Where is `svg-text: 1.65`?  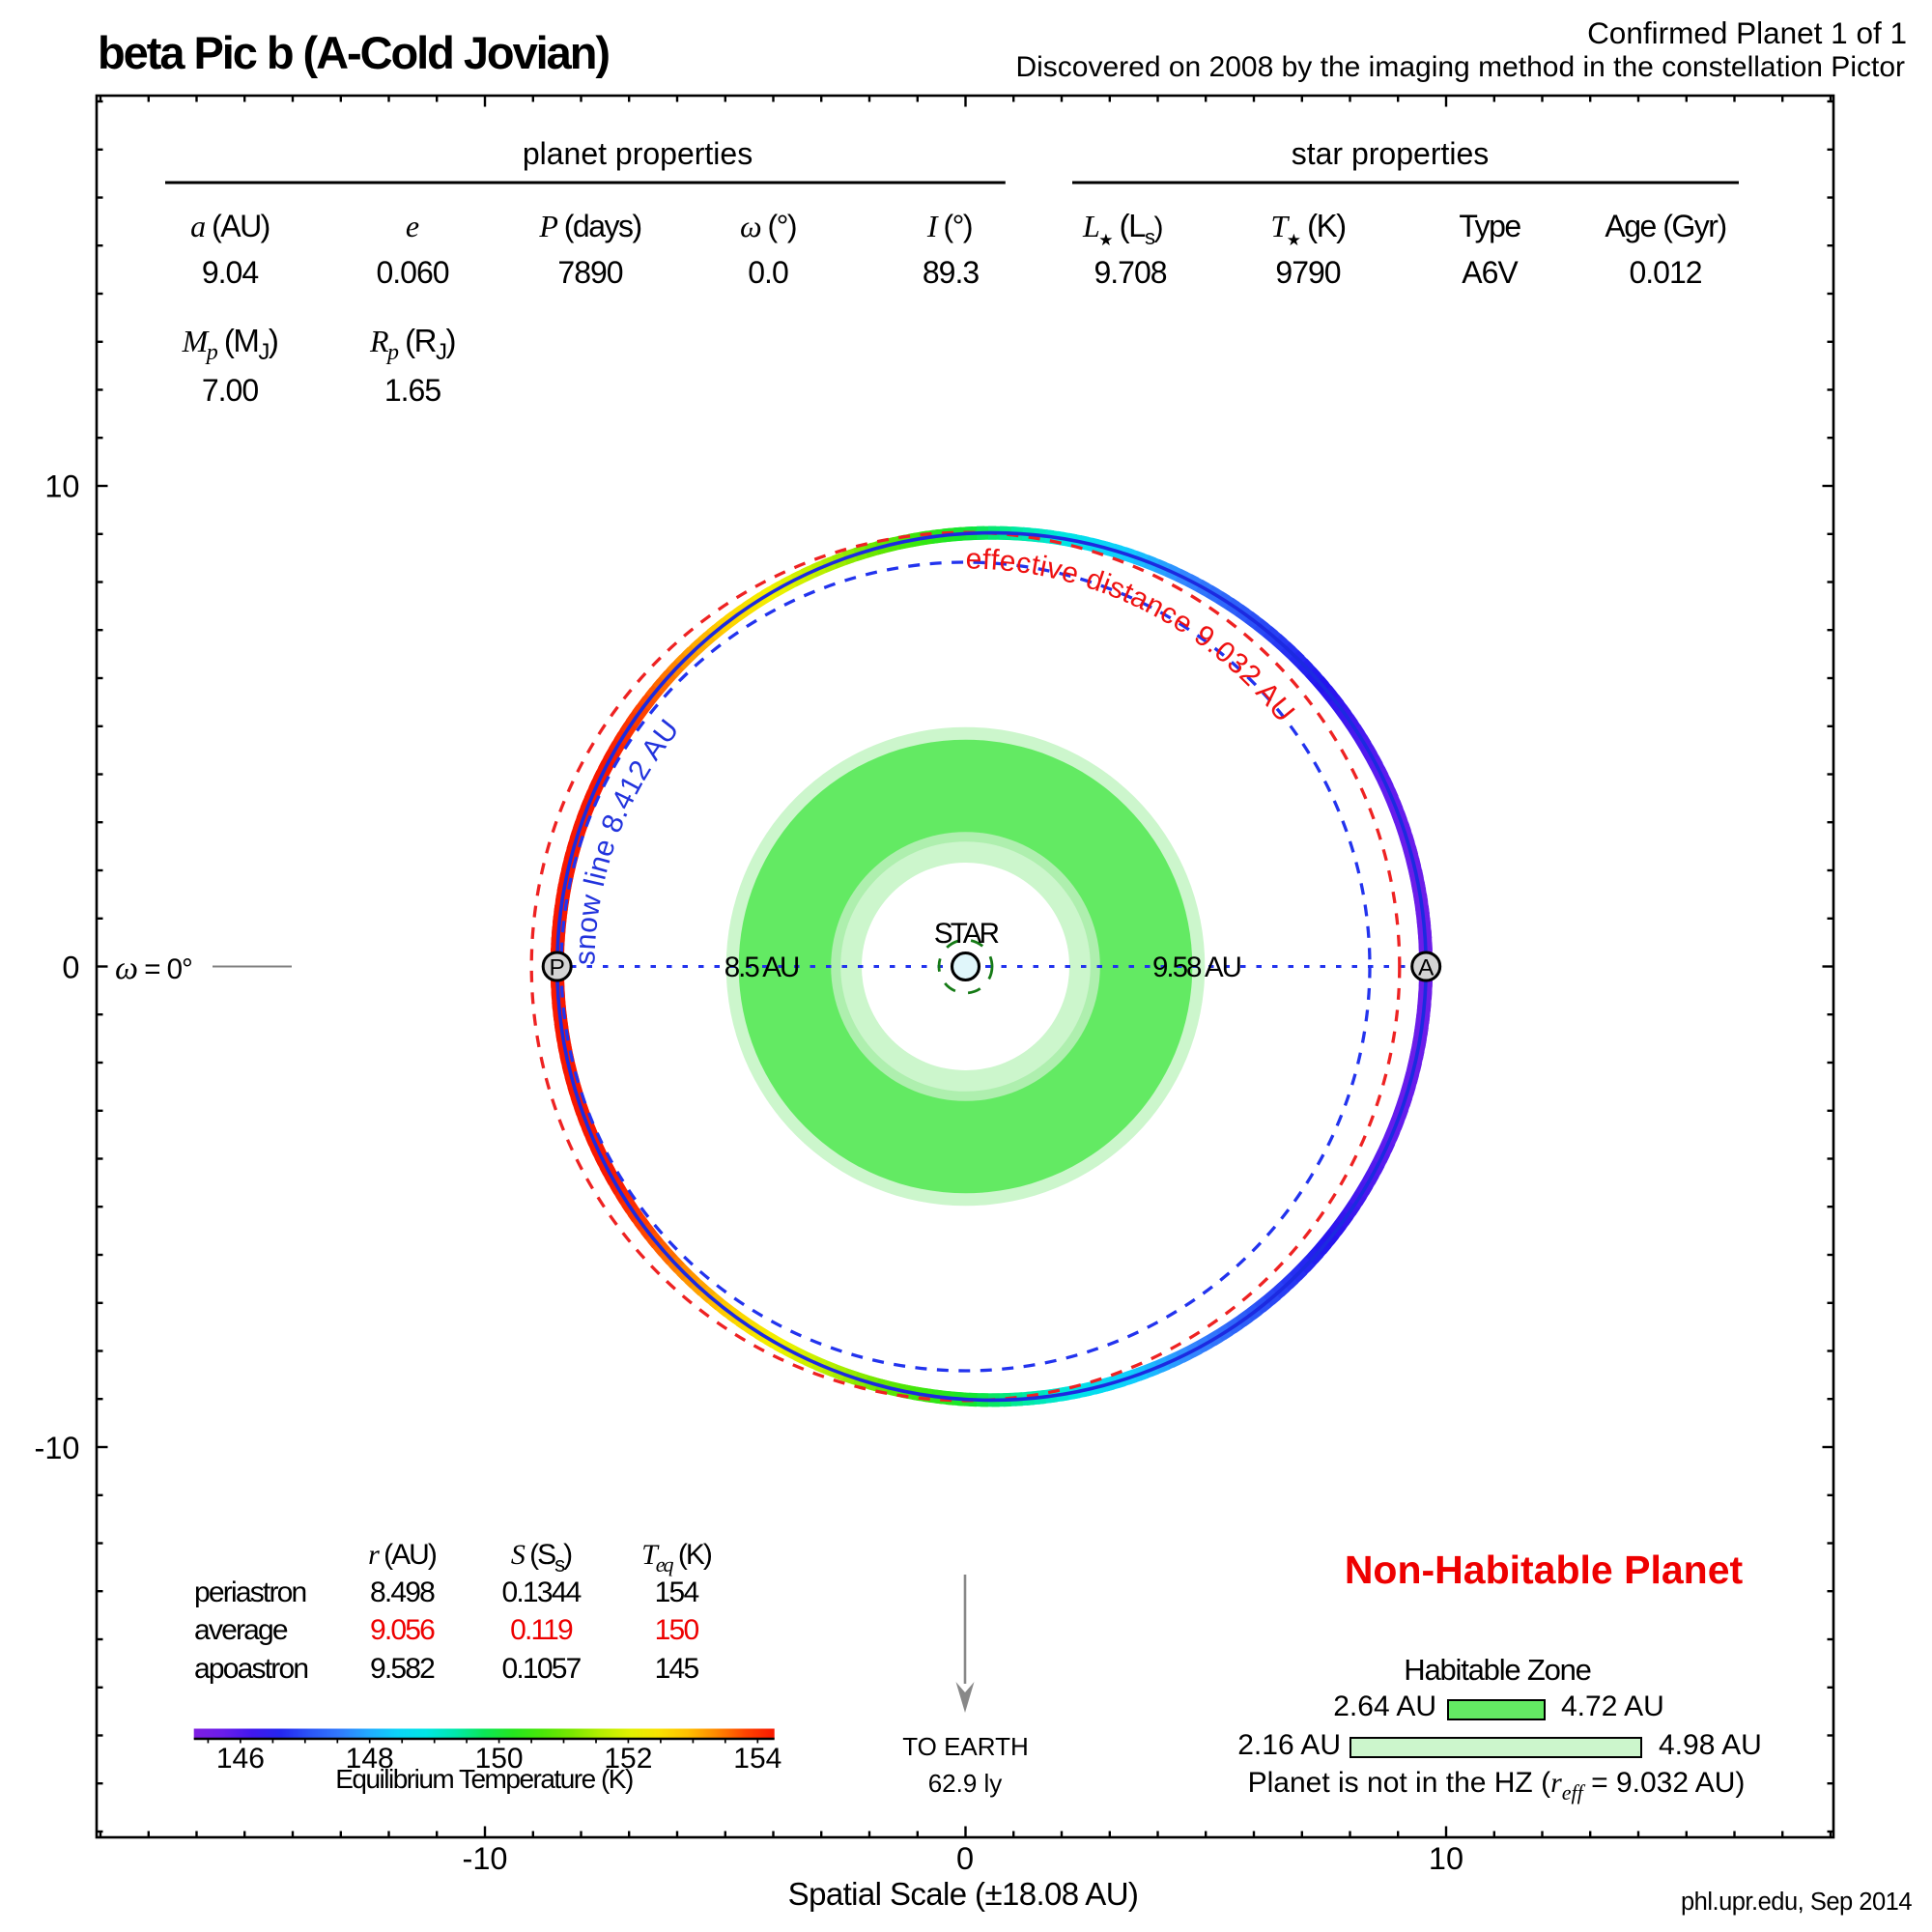
svg-text: 1.65 is located at coordinates (412, 390).